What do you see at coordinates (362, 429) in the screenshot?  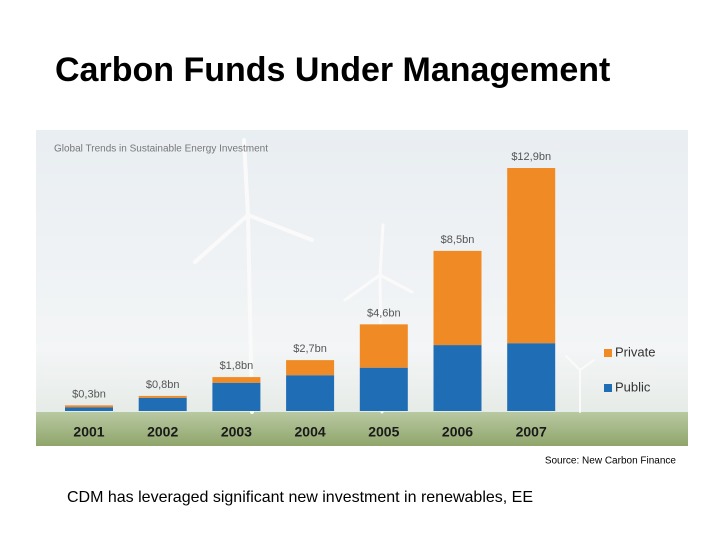 I see `ground` at bounding box center [362, 429].